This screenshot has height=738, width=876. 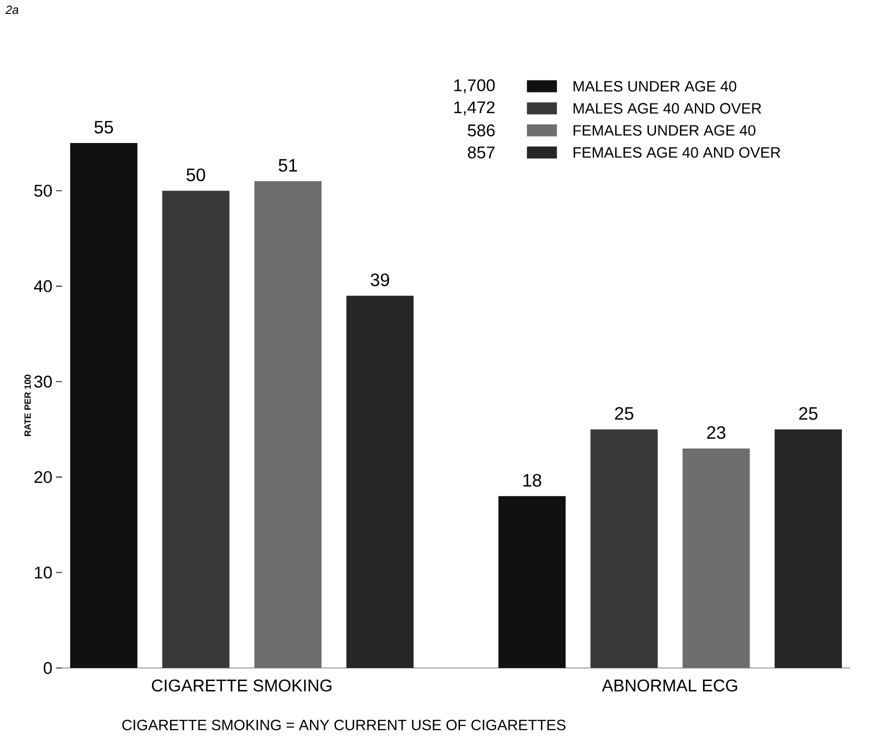 I want to click on y-axis-title: RATE PER 100, so click(x=27, y=405).